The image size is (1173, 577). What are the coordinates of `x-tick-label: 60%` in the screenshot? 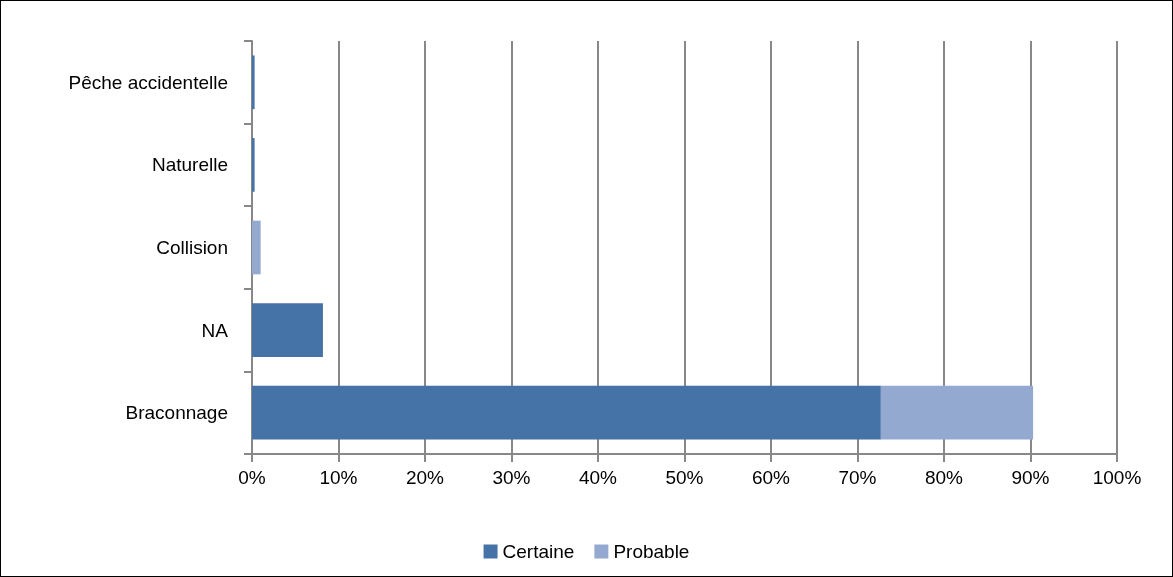 It's located at (771, 477).